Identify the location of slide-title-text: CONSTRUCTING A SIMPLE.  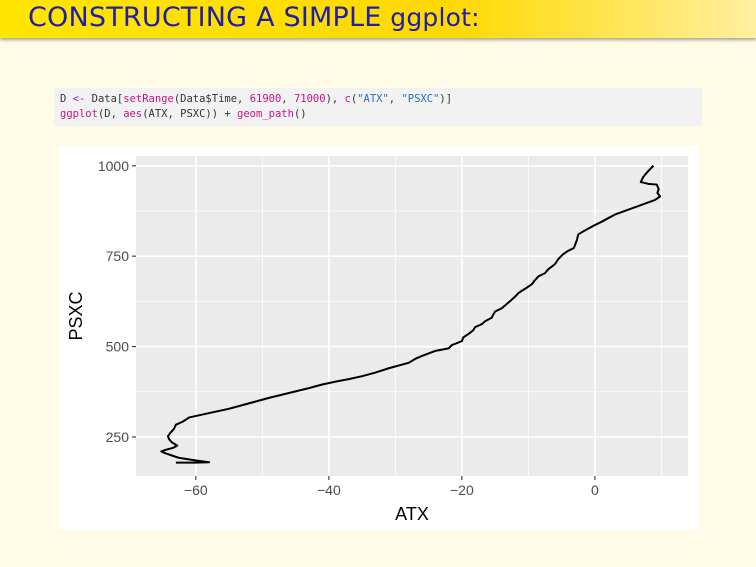
(209, 17).